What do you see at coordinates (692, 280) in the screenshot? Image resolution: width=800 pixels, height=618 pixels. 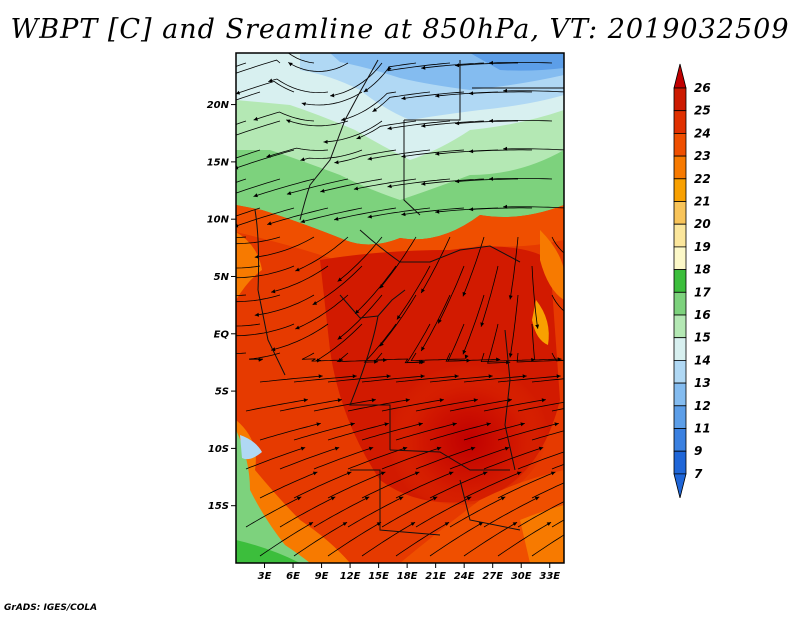 I see `colorbar: 26 25 24 23 22 21 20 19 18 17 16 15 14 13 12 11 9 7` at bounding box center [692, 280].